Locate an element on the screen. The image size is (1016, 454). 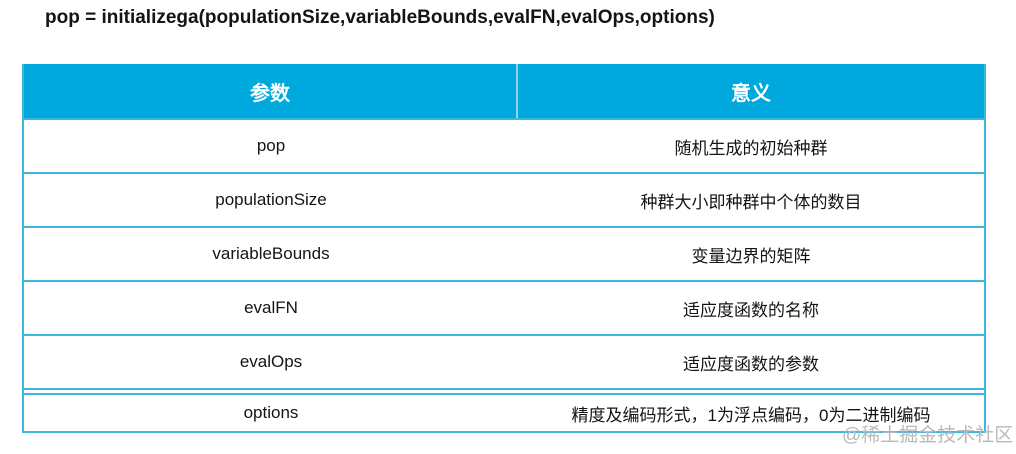
param-cell: pop is located at coordinates (271, 145).